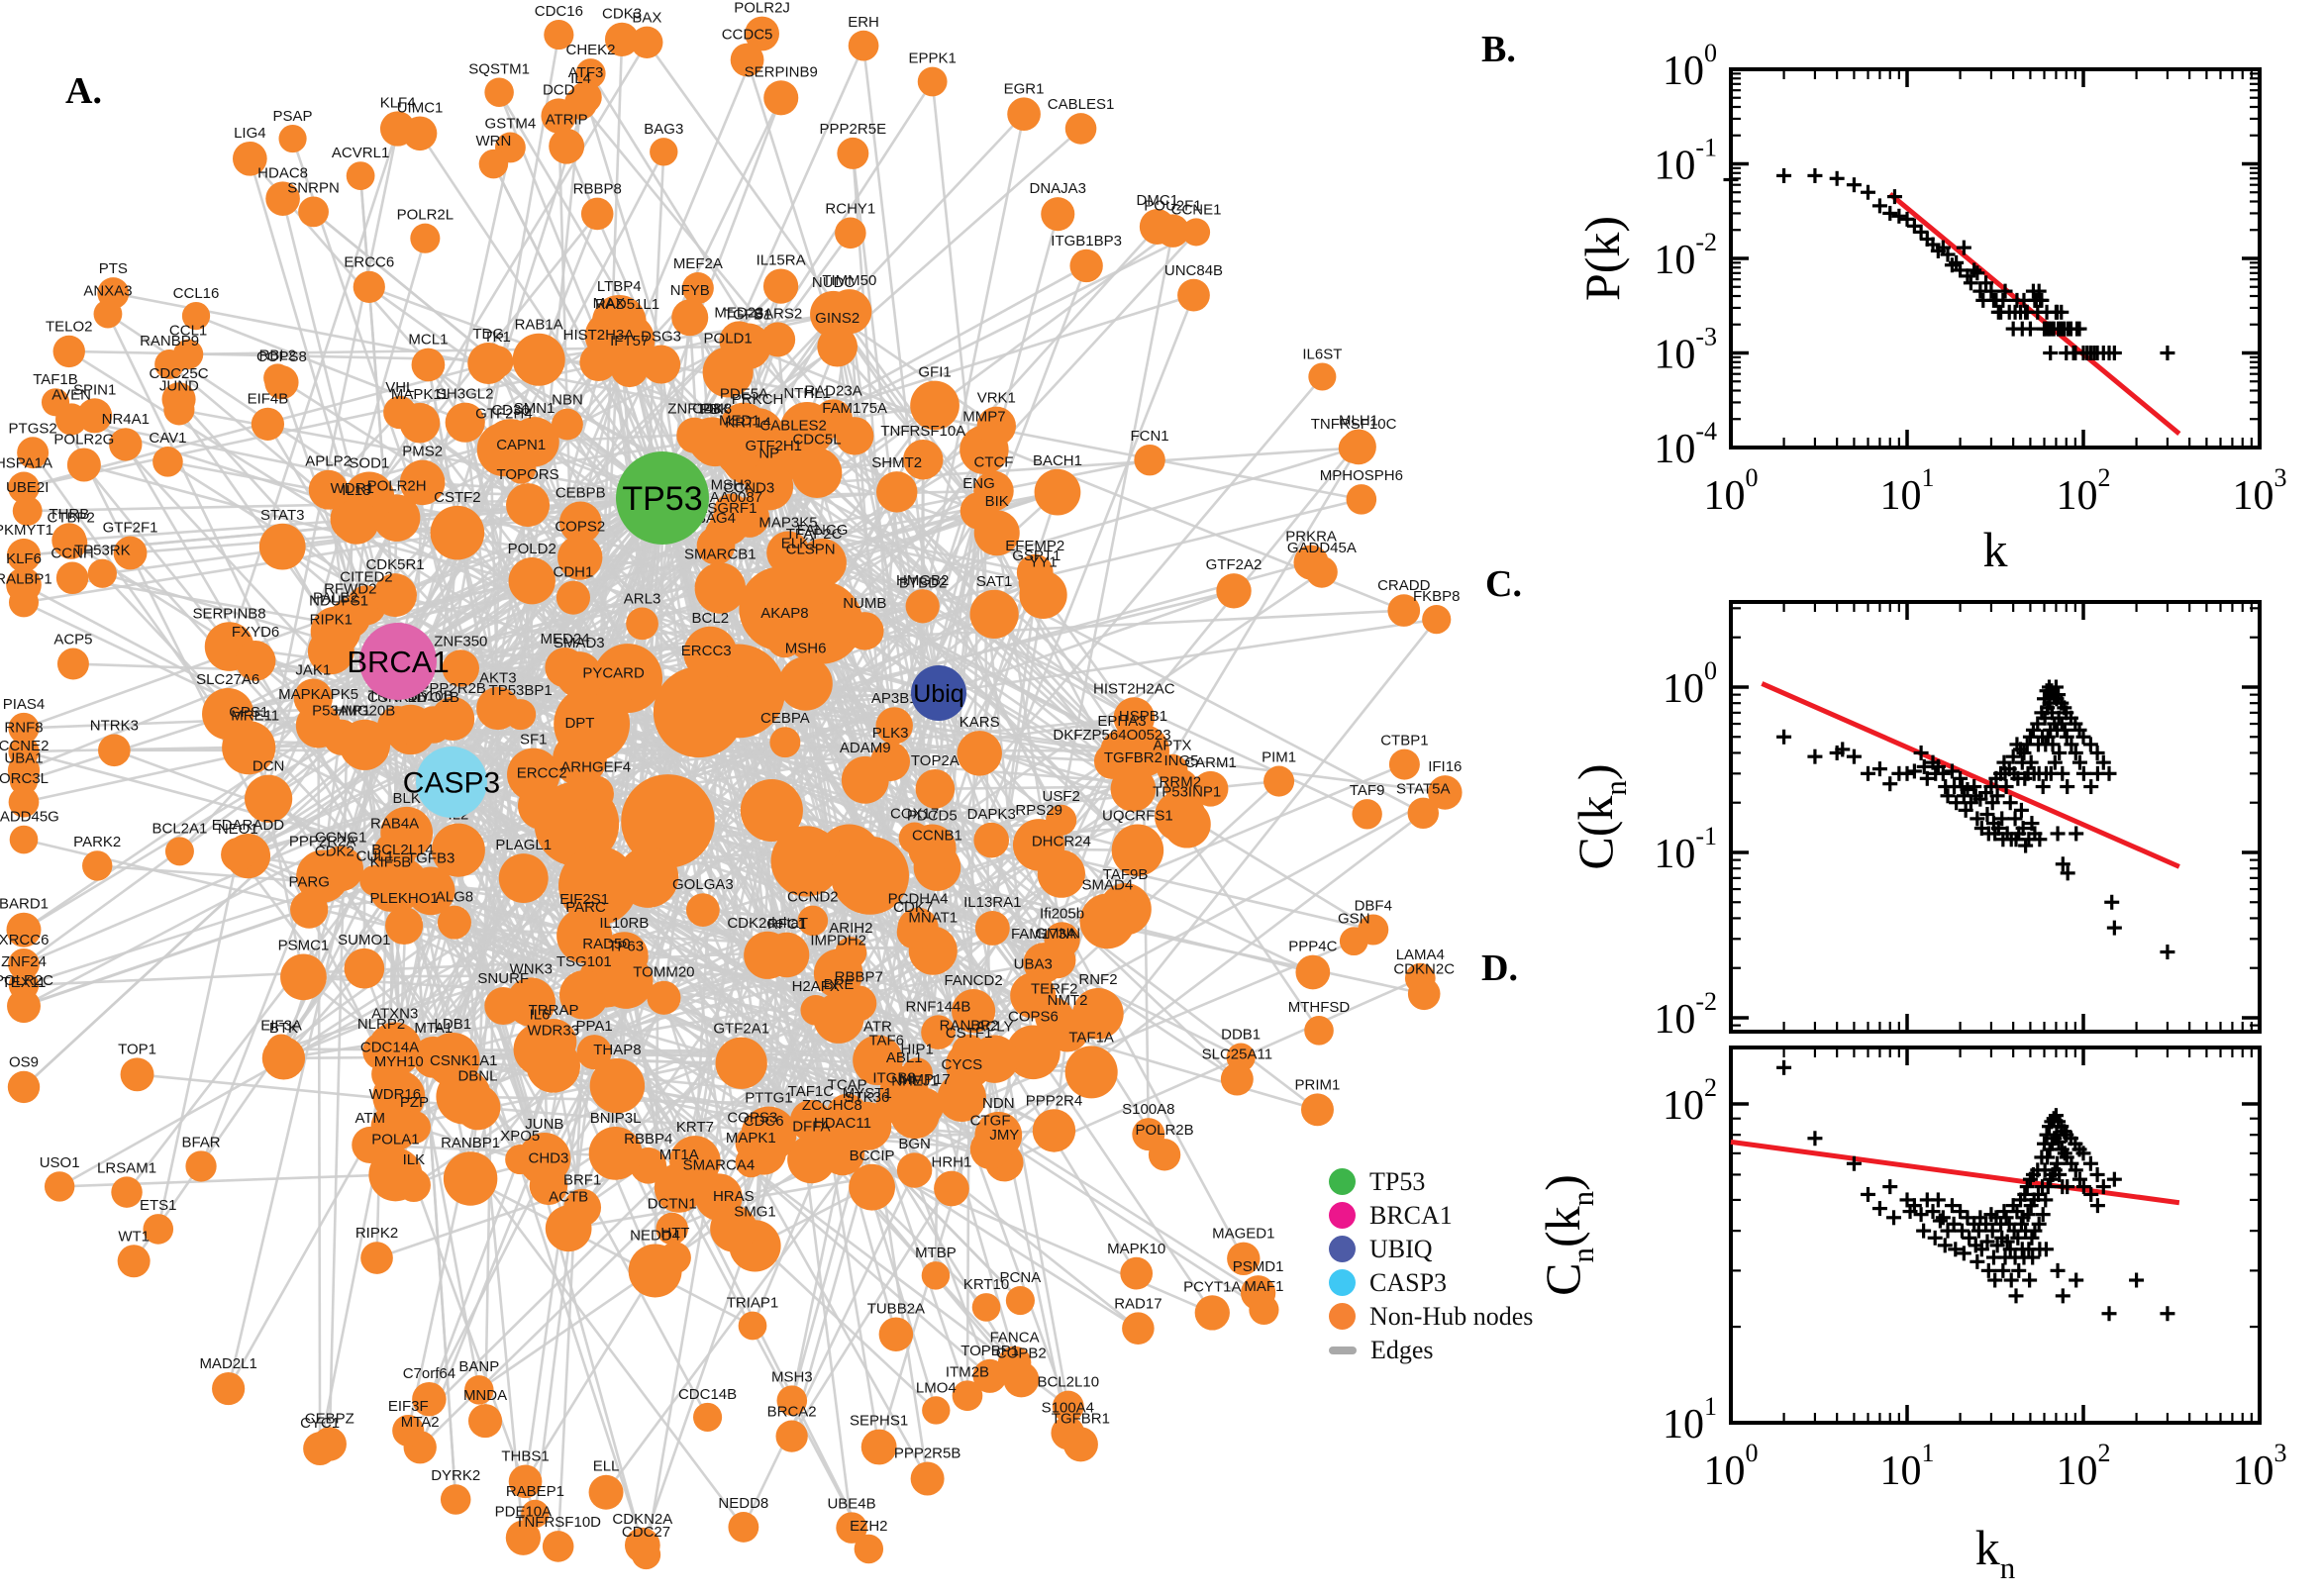  What do you see at coordinates (485, 1395) in the screenshot?
I see `network-node-label: MNDA` at bounding box center [485, 1395].